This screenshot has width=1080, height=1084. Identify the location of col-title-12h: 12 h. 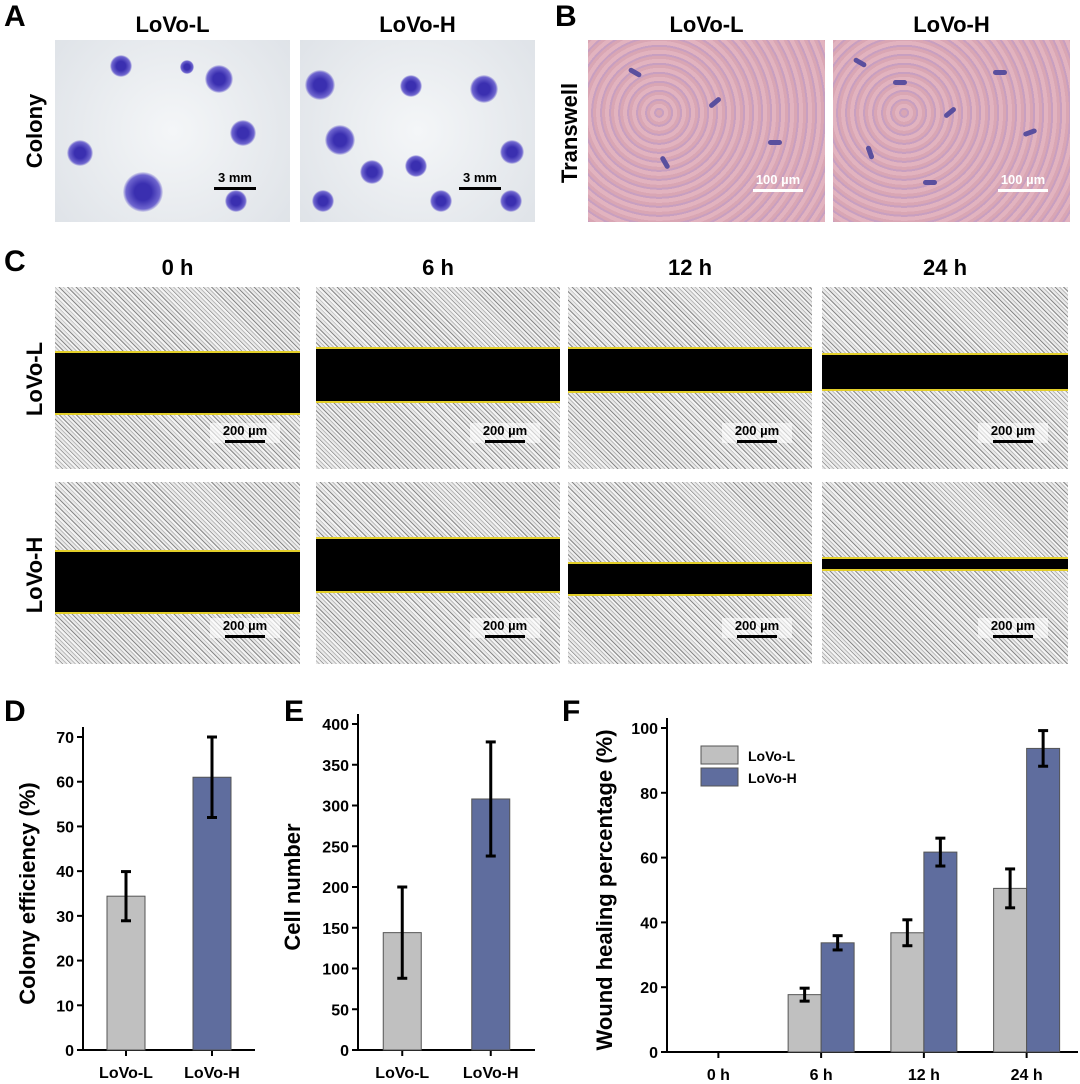
(690, 267).